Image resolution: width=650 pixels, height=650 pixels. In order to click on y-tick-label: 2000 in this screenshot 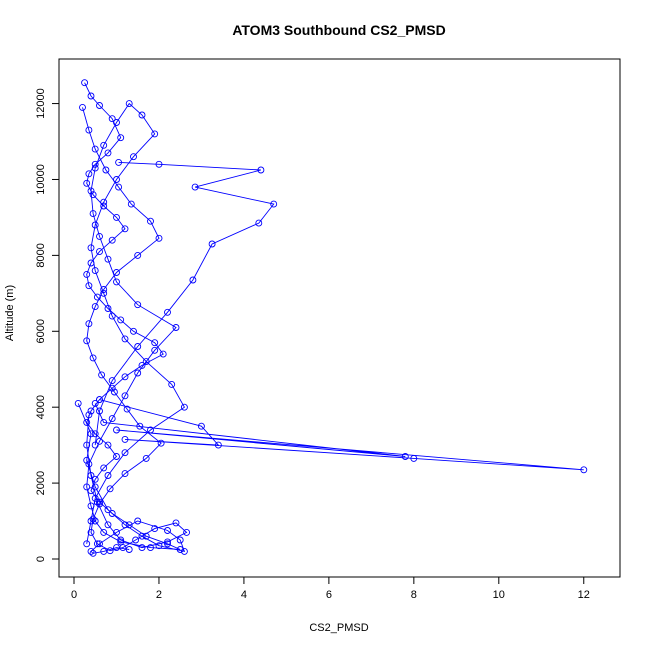, I will do `click(41, 483)`.